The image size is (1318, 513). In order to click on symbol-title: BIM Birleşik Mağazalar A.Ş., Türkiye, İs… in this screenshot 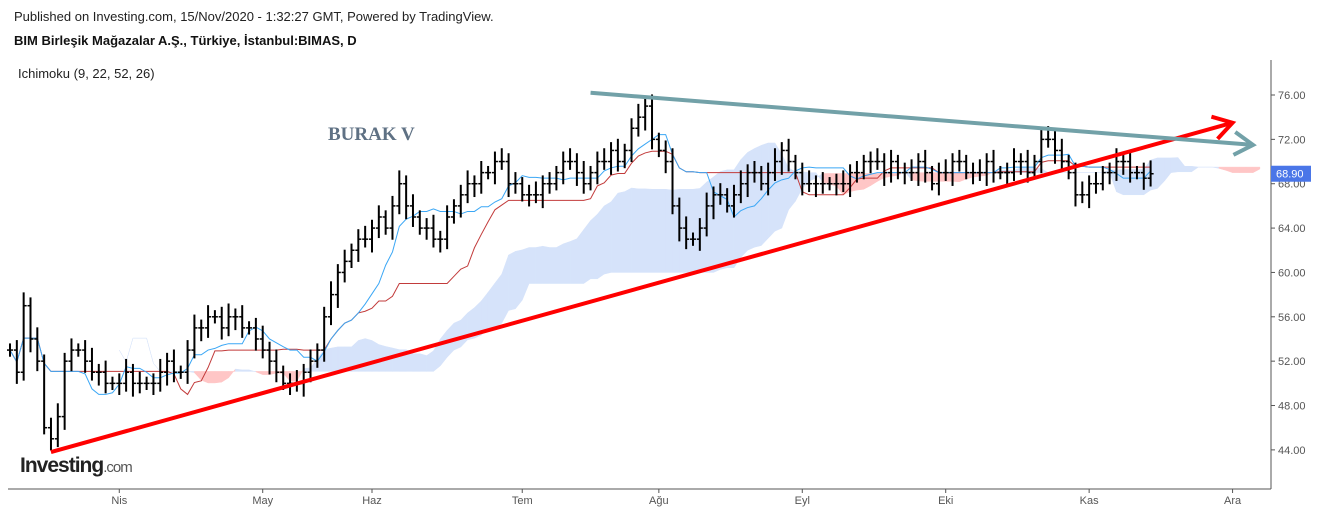, I will do `click(185, 40)`.